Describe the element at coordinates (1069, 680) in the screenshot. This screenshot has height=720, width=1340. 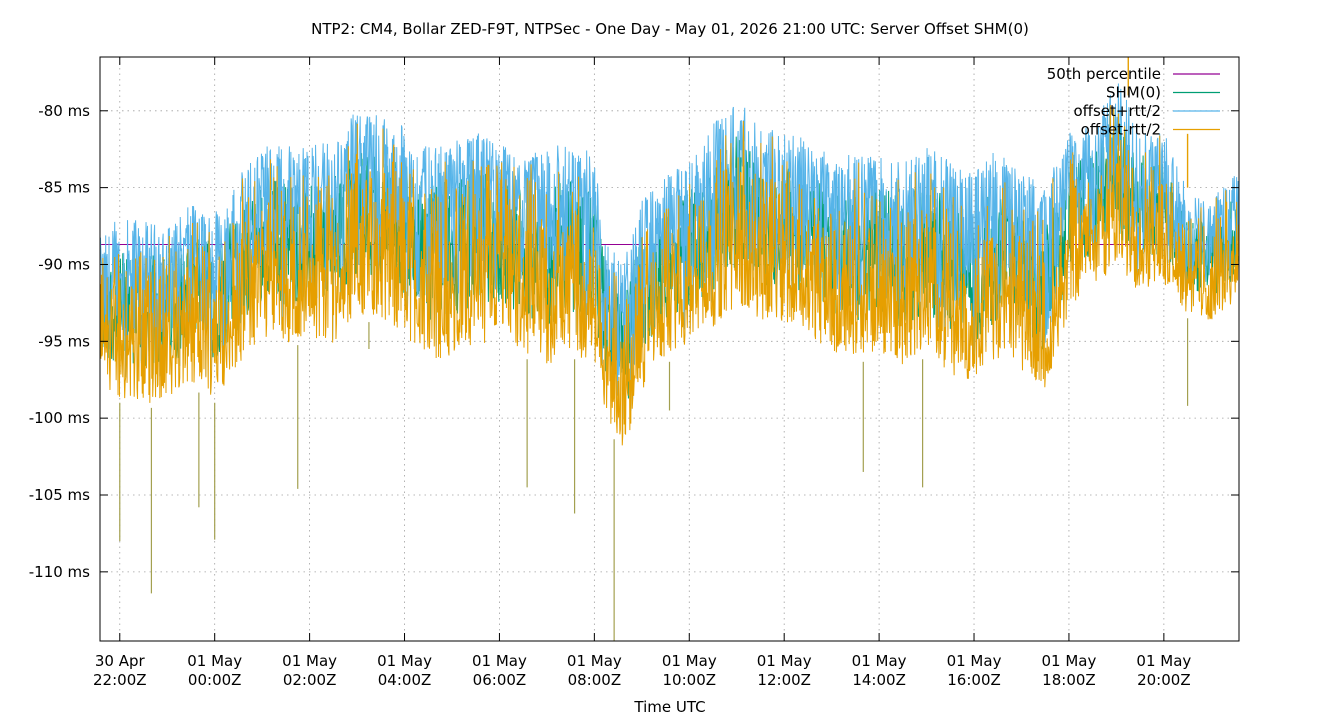
I see `x-tick-label-time: 18:00Z` at that location.